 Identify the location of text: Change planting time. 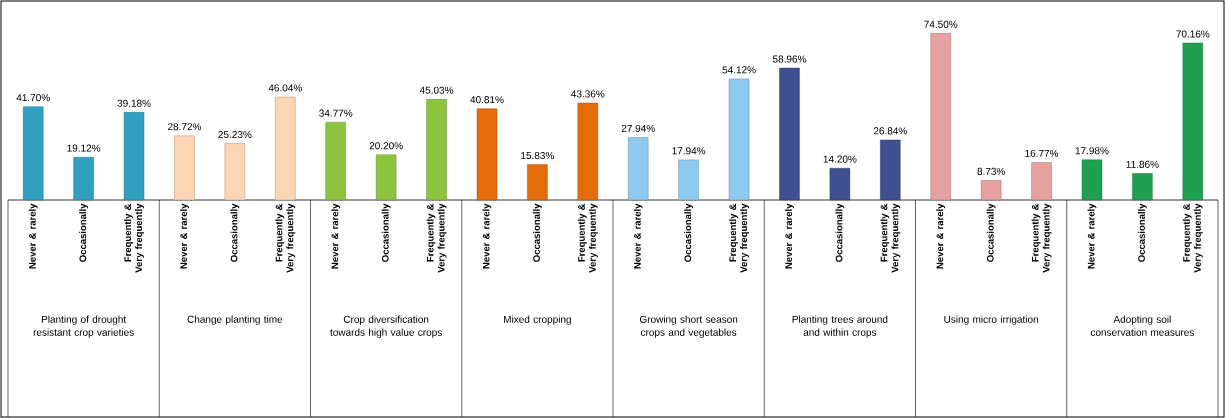
(235, 320).